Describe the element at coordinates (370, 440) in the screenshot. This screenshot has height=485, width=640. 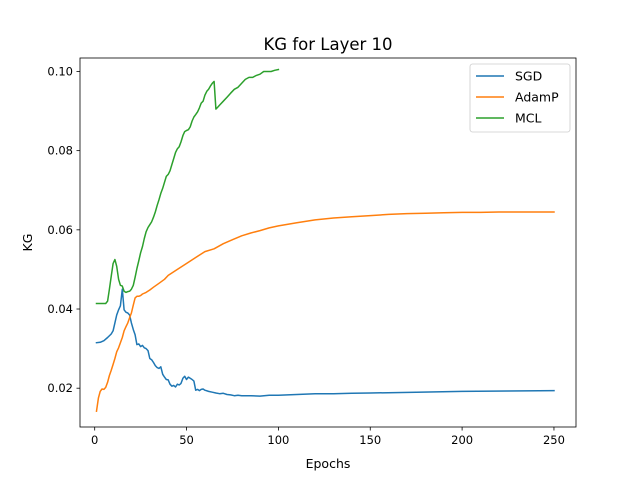
I see `x-tick-label: 150` at that location.